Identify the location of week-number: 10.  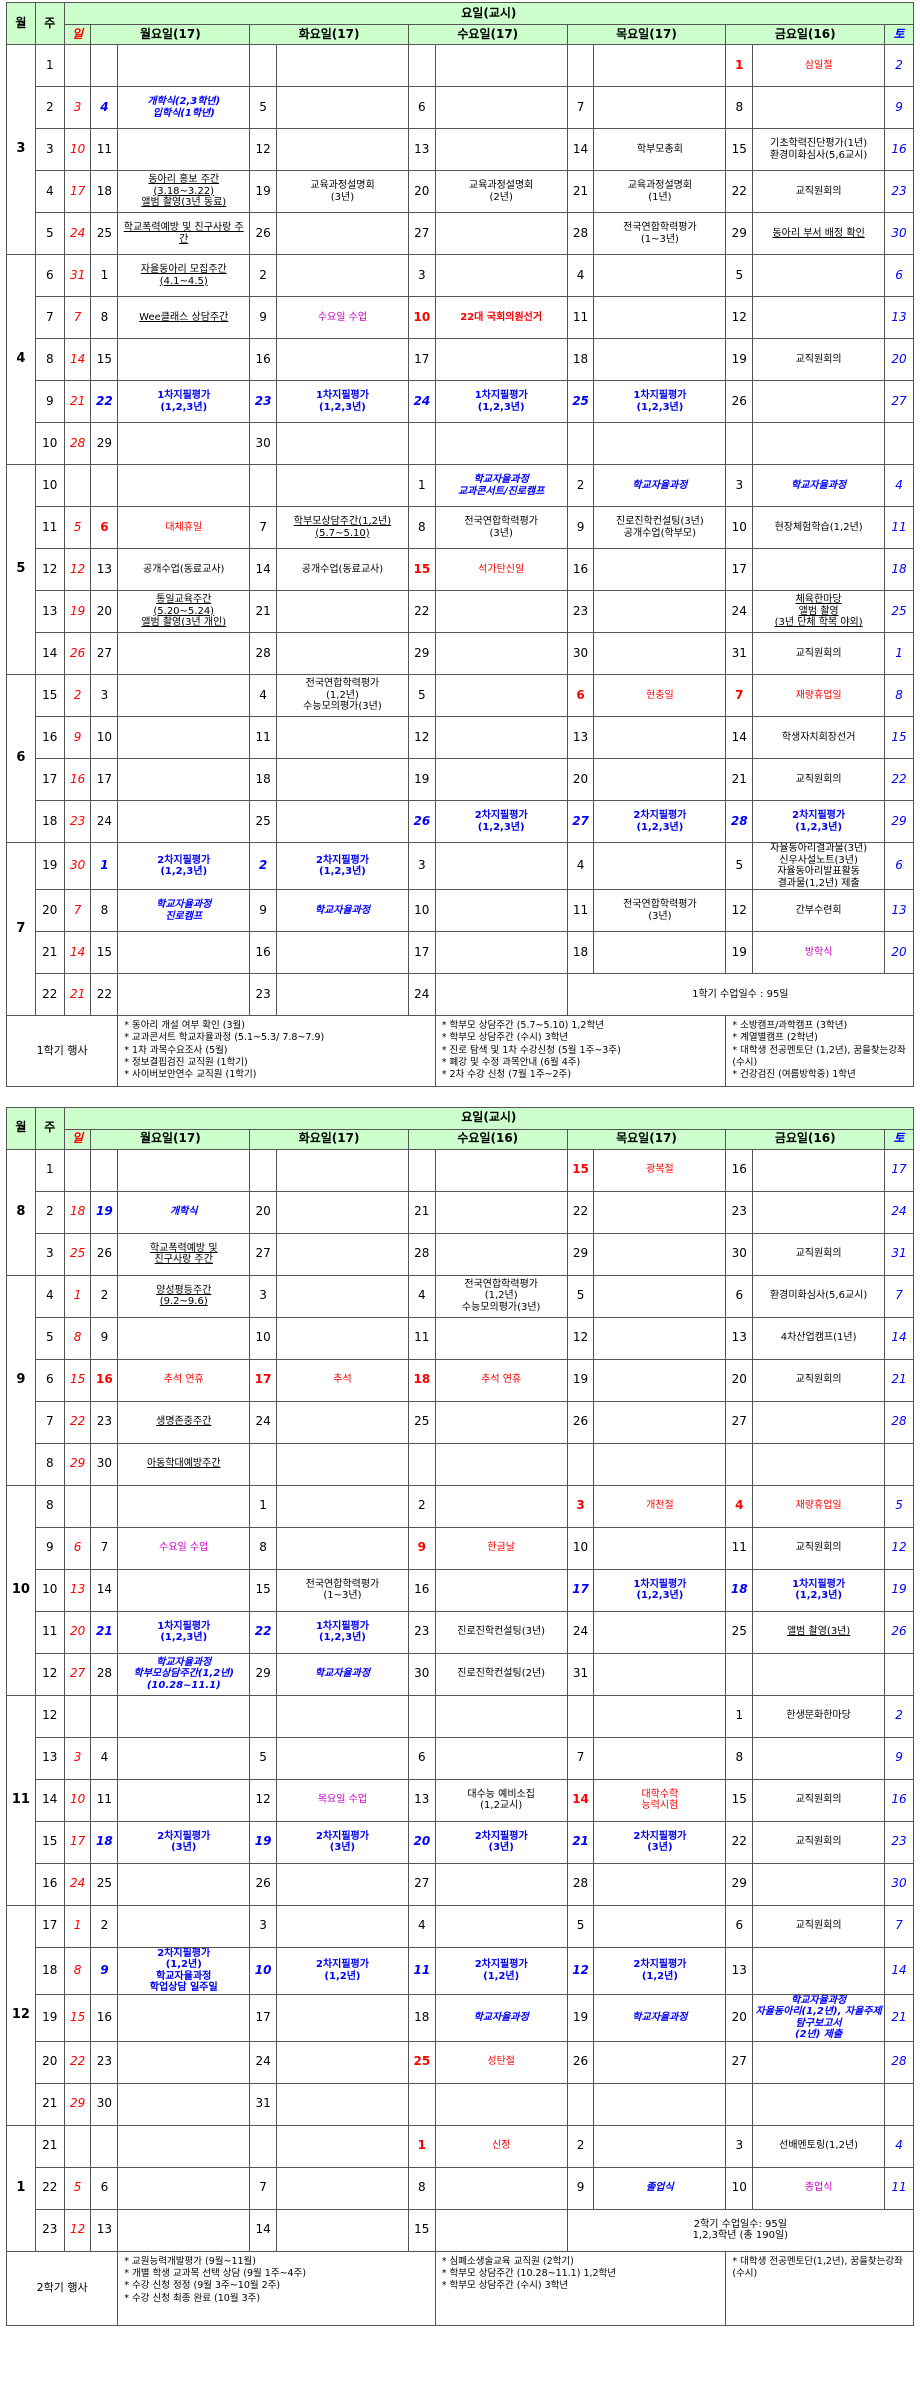
(49, 485).